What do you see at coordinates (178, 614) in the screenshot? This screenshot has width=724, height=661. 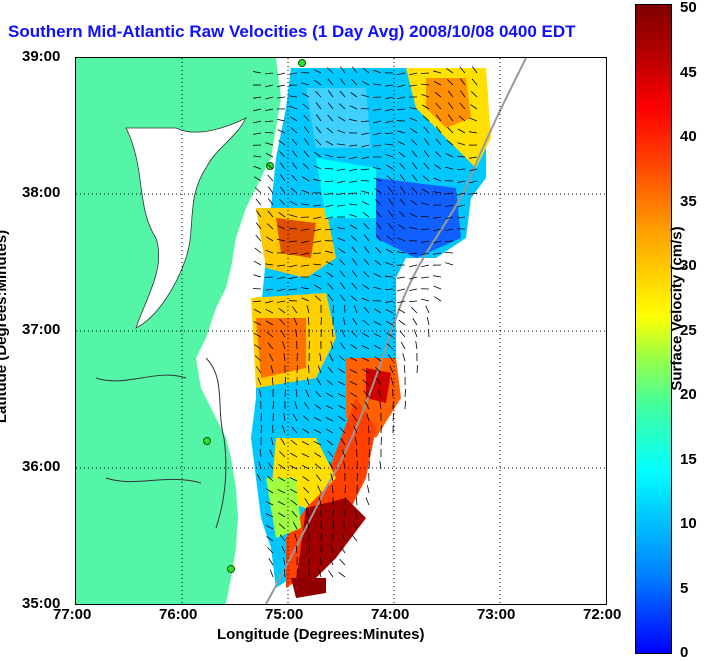 I see `x-tick-label: 76:00` at bounding box center [178, 614].